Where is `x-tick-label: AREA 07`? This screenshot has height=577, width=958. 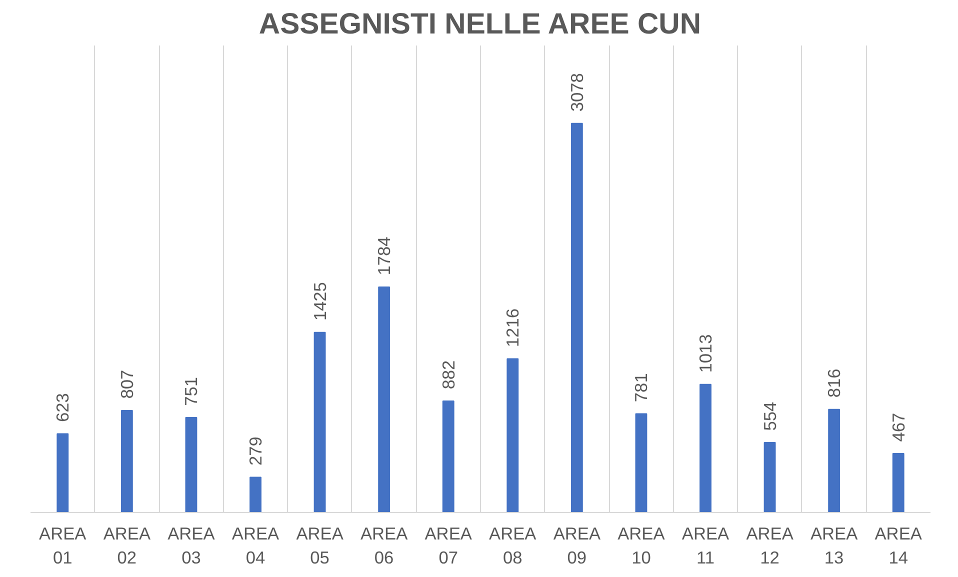
x-tick-label: AREA 07 is located at coordinates (448, 546).